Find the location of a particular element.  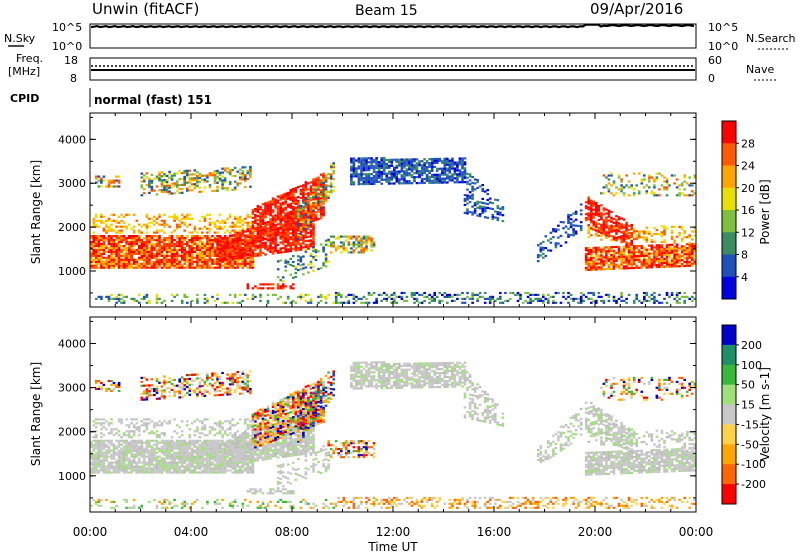

freq-label: Freq. is located at coordinates (29, 58).